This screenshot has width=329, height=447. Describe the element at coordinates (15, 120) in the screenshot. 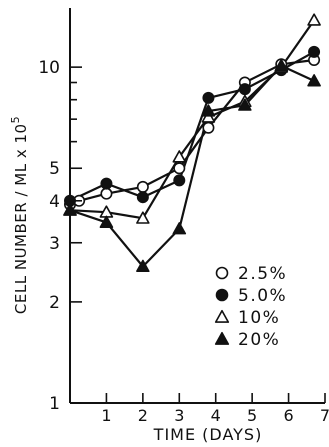

I see `y-axis-label-exponent: 5` at that location.